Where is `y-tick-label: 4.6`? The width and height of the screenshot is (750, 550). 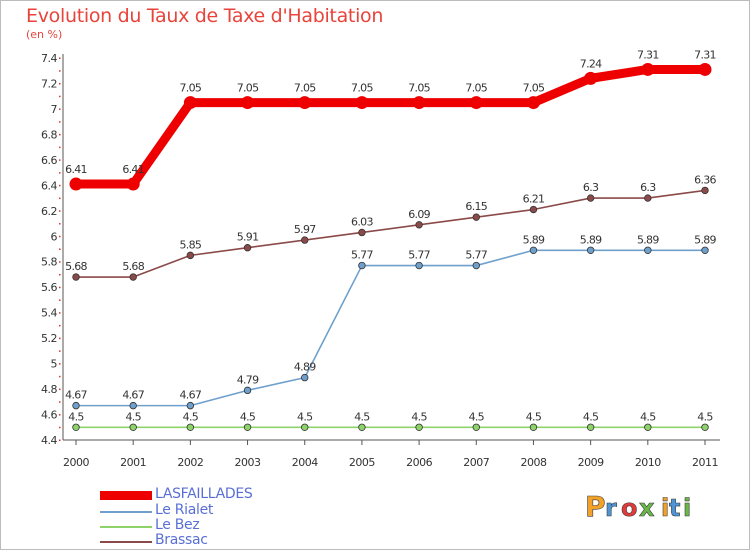
y-tick-label: 4.6 is located at coordinates (49, 415).